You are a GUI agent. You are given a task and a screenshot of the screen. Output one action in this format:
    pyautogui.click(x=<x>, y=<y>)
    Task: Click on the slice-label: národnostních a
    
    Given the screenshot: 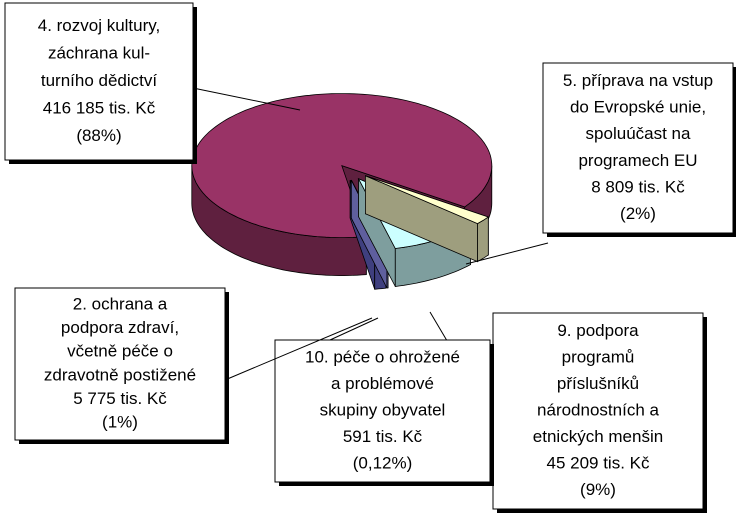 What is the action you would take?
    pyautogui.click(x=598, y=409)
    